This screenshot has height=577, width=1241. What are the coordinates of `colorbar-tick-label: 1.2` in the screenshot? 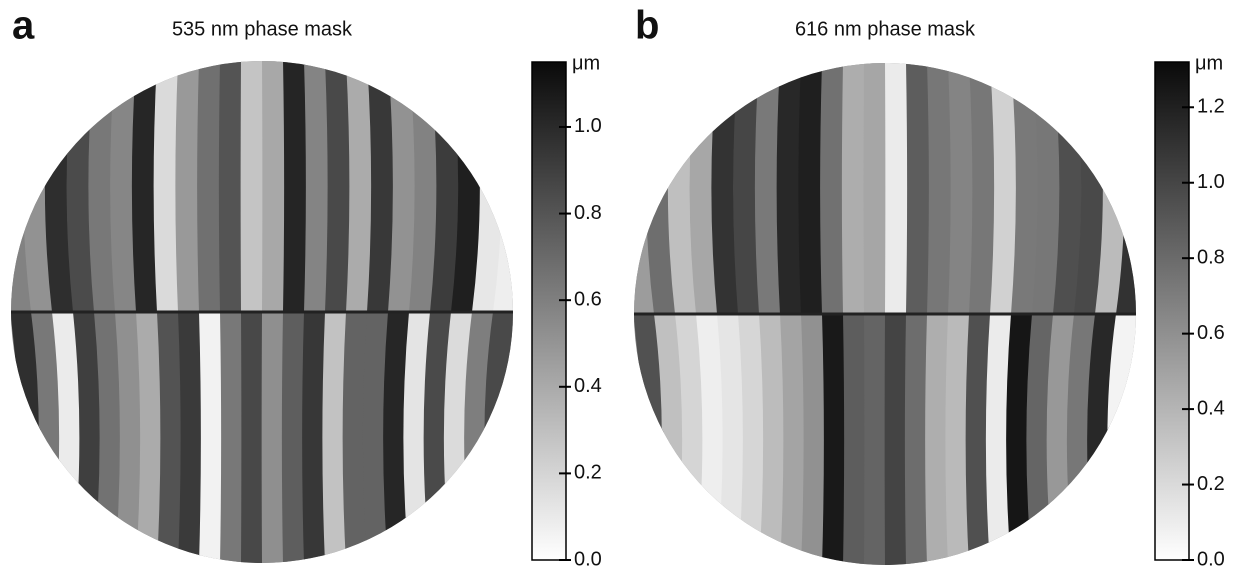 It's located at (1211, 107).